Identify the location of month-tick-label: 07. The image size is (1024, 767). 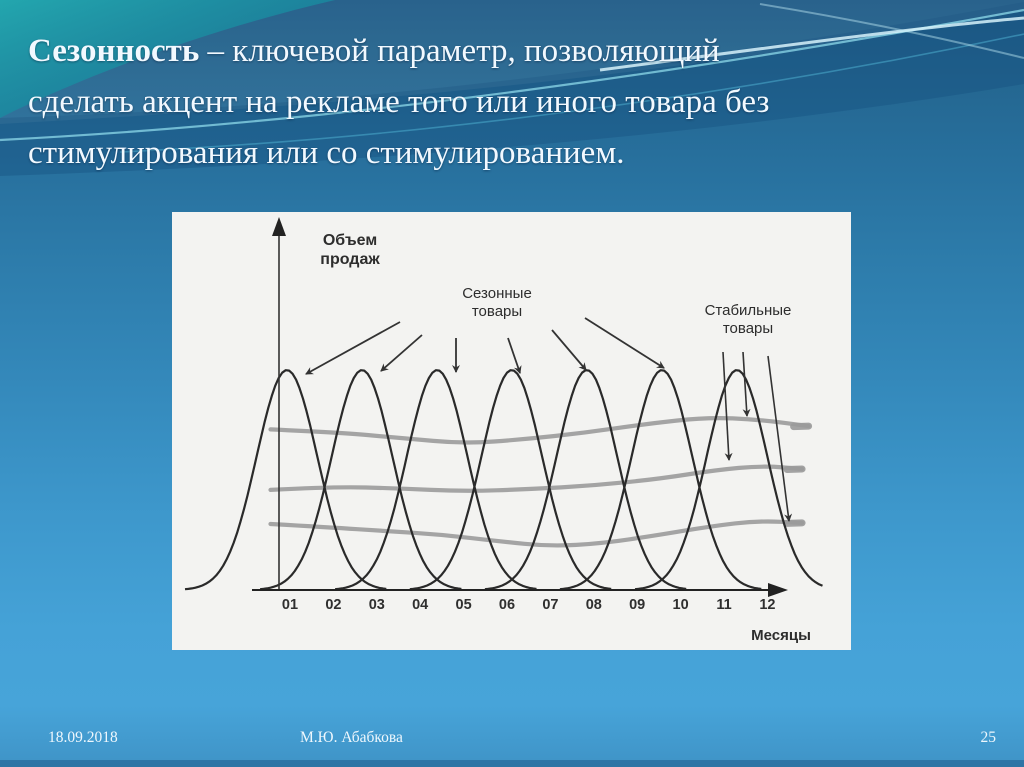
(550, 605).